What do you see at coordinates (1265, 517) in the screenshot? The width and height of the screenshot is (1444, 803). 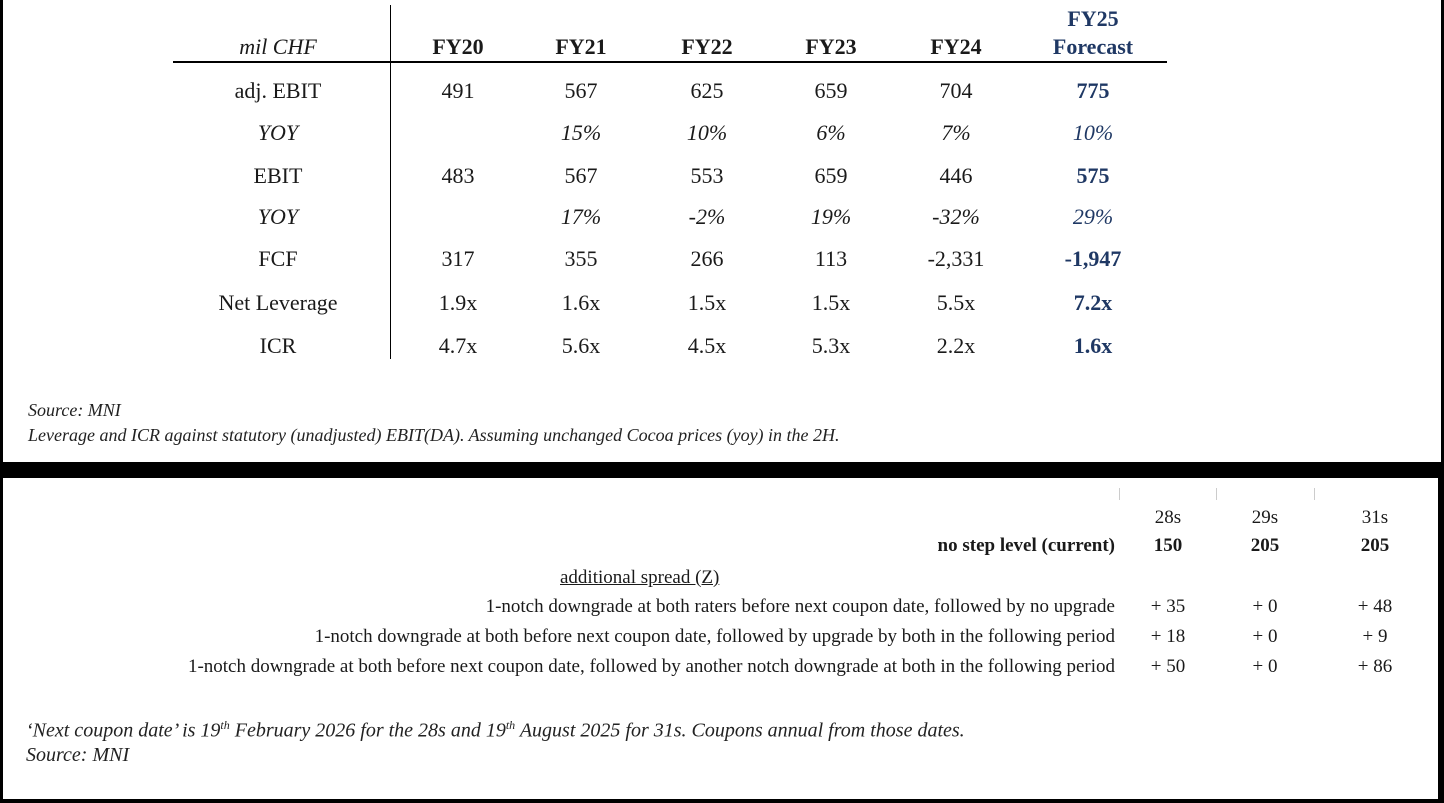 I see `col-header-29s: 29s` at bounding box center [1265, 517].